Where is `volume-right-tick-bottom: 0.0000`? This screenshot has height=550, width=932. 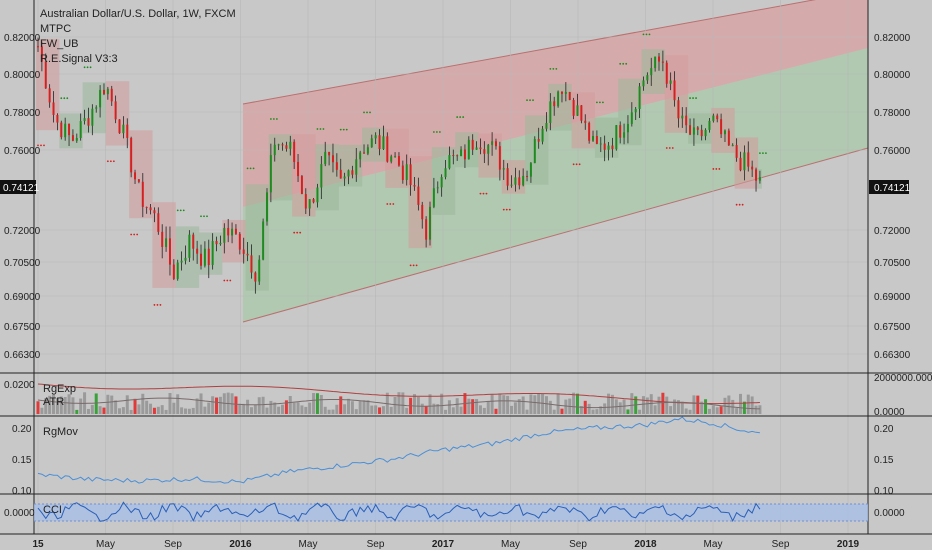
volume-right-tick-bottom: 0.0000 is located at coordinates (889, 412).